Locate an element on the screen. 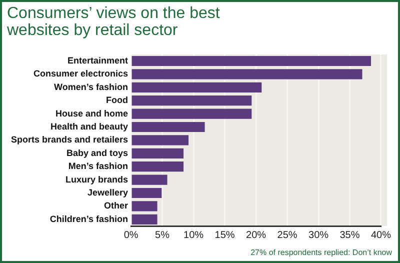  y-tick-label: Other is located at coordinates (116, 205).